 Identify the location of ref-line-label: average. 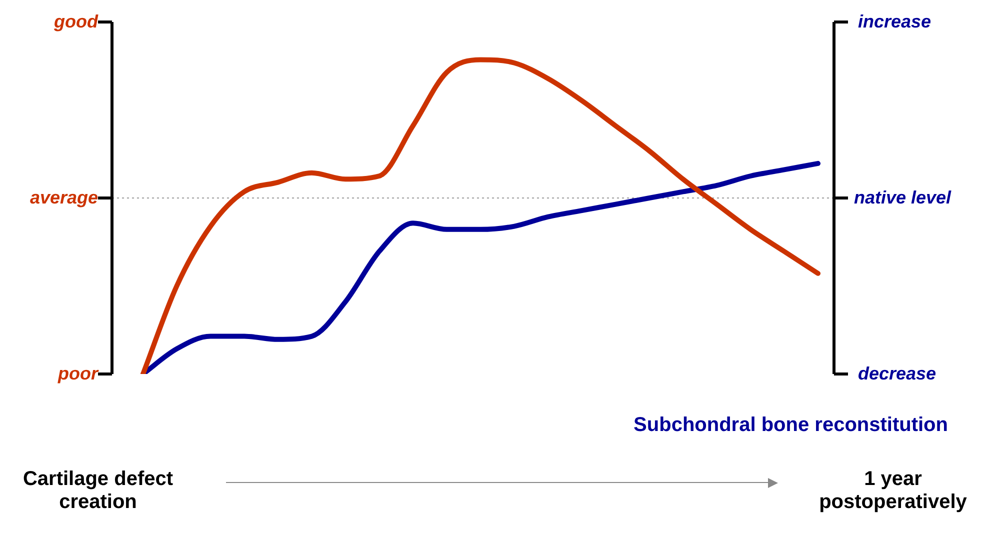
(64, 198).